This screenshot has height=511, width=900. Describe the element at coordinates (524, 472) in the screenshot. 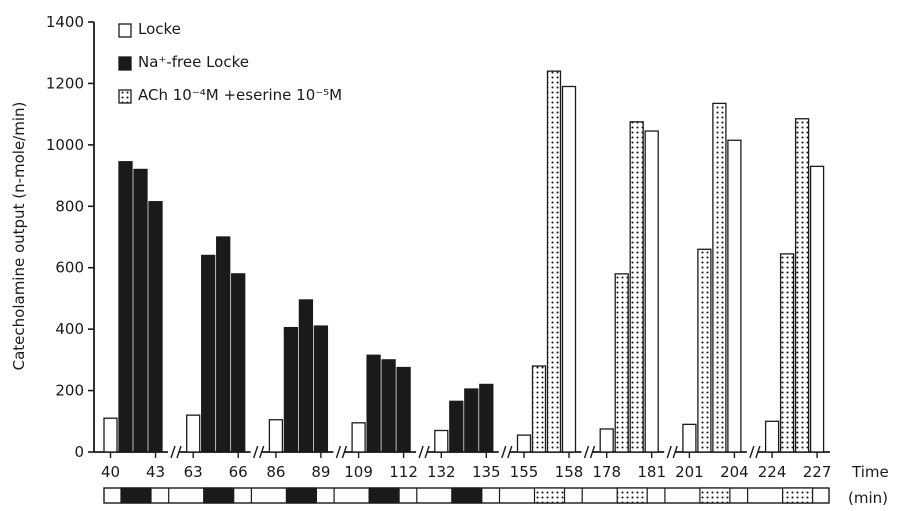

I see `x-tick-label: 155` at that location.